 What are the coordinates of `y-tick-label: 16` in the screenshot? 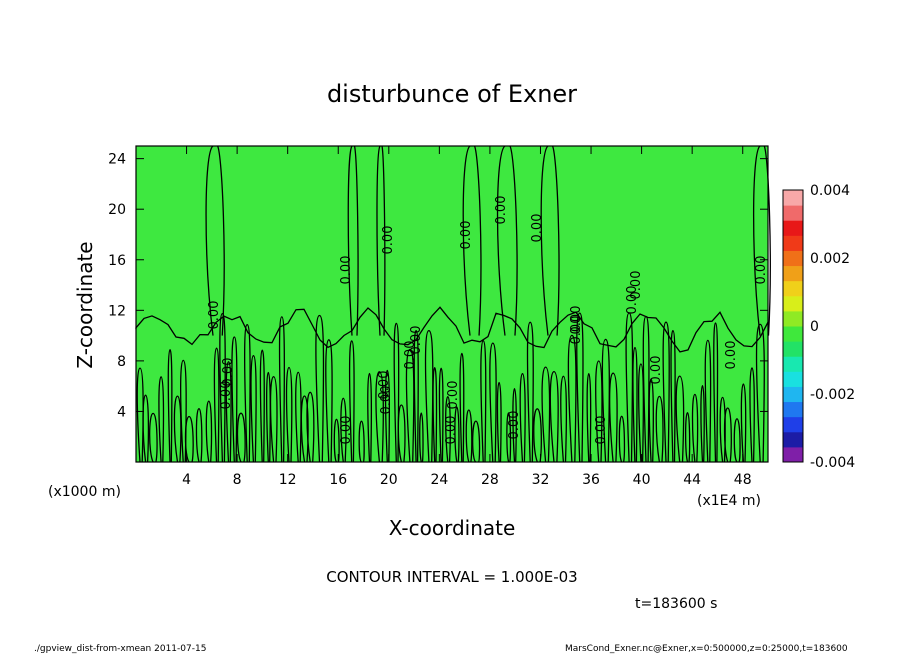 It's located at (117, 261).